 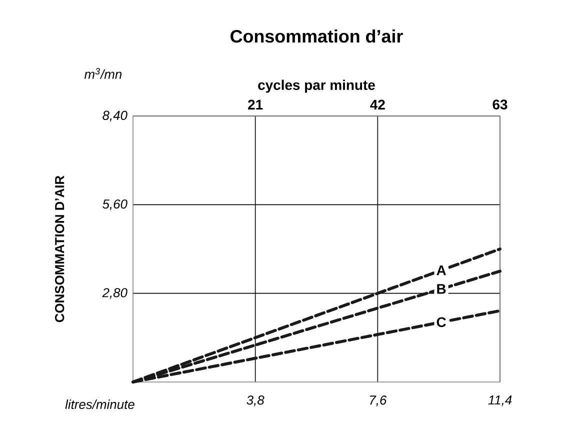 I want to click on x2-tick-label: 42, so click(x=377, y=105).